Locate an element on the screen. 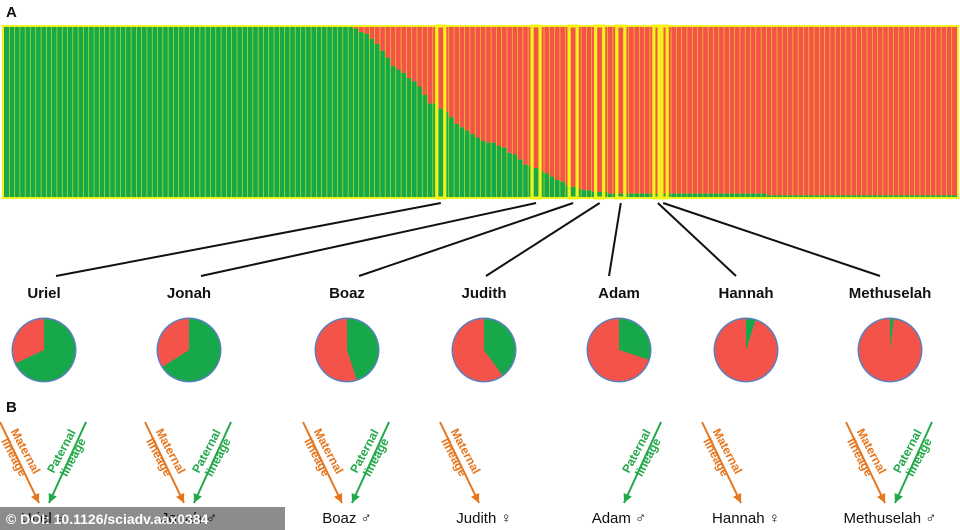  panel-b-label: B is located at coordinates (11, 407).